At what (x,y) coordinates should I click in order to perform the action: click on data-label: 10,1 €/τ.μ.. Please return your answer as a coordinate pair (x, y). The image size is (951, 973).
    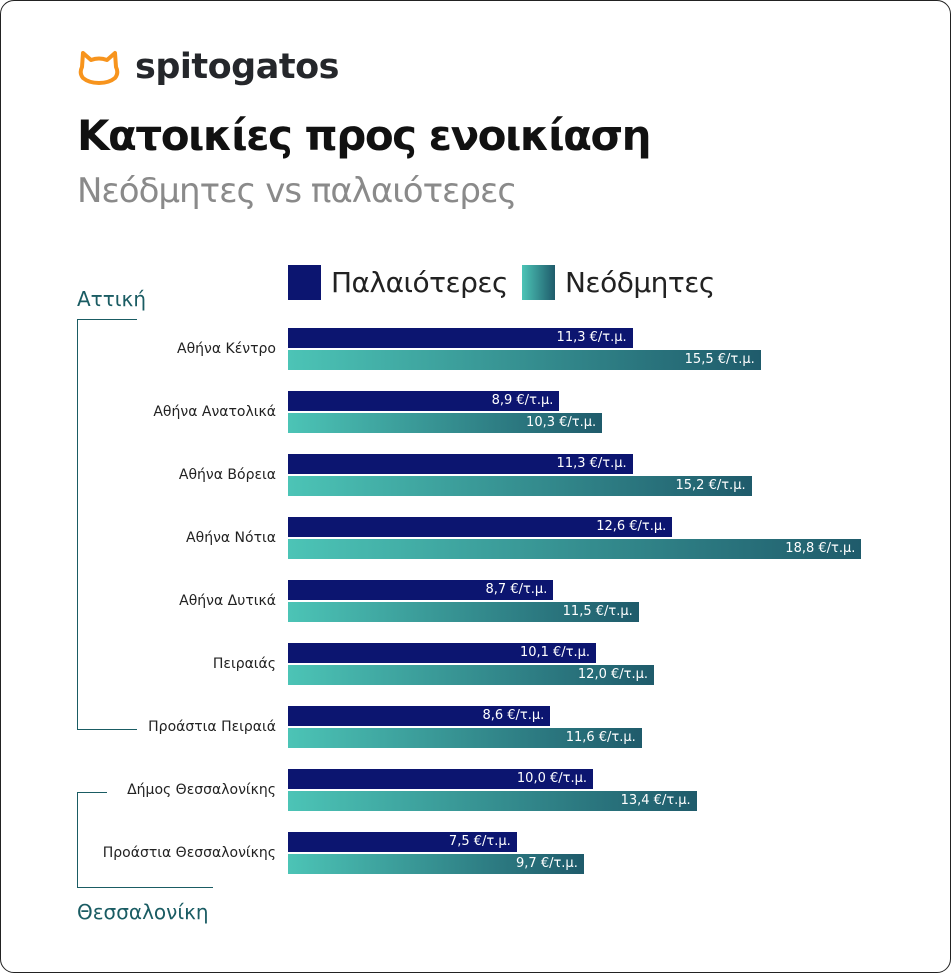
    Looking at the image, I should click on (555, 652).